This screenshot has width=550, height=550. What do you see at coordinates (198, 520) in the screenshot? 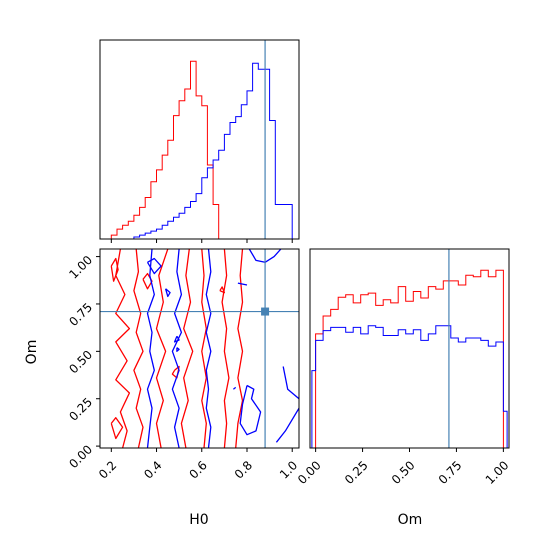
I see `x-axis-label-h0: H0` at bounding box center [198, 520].